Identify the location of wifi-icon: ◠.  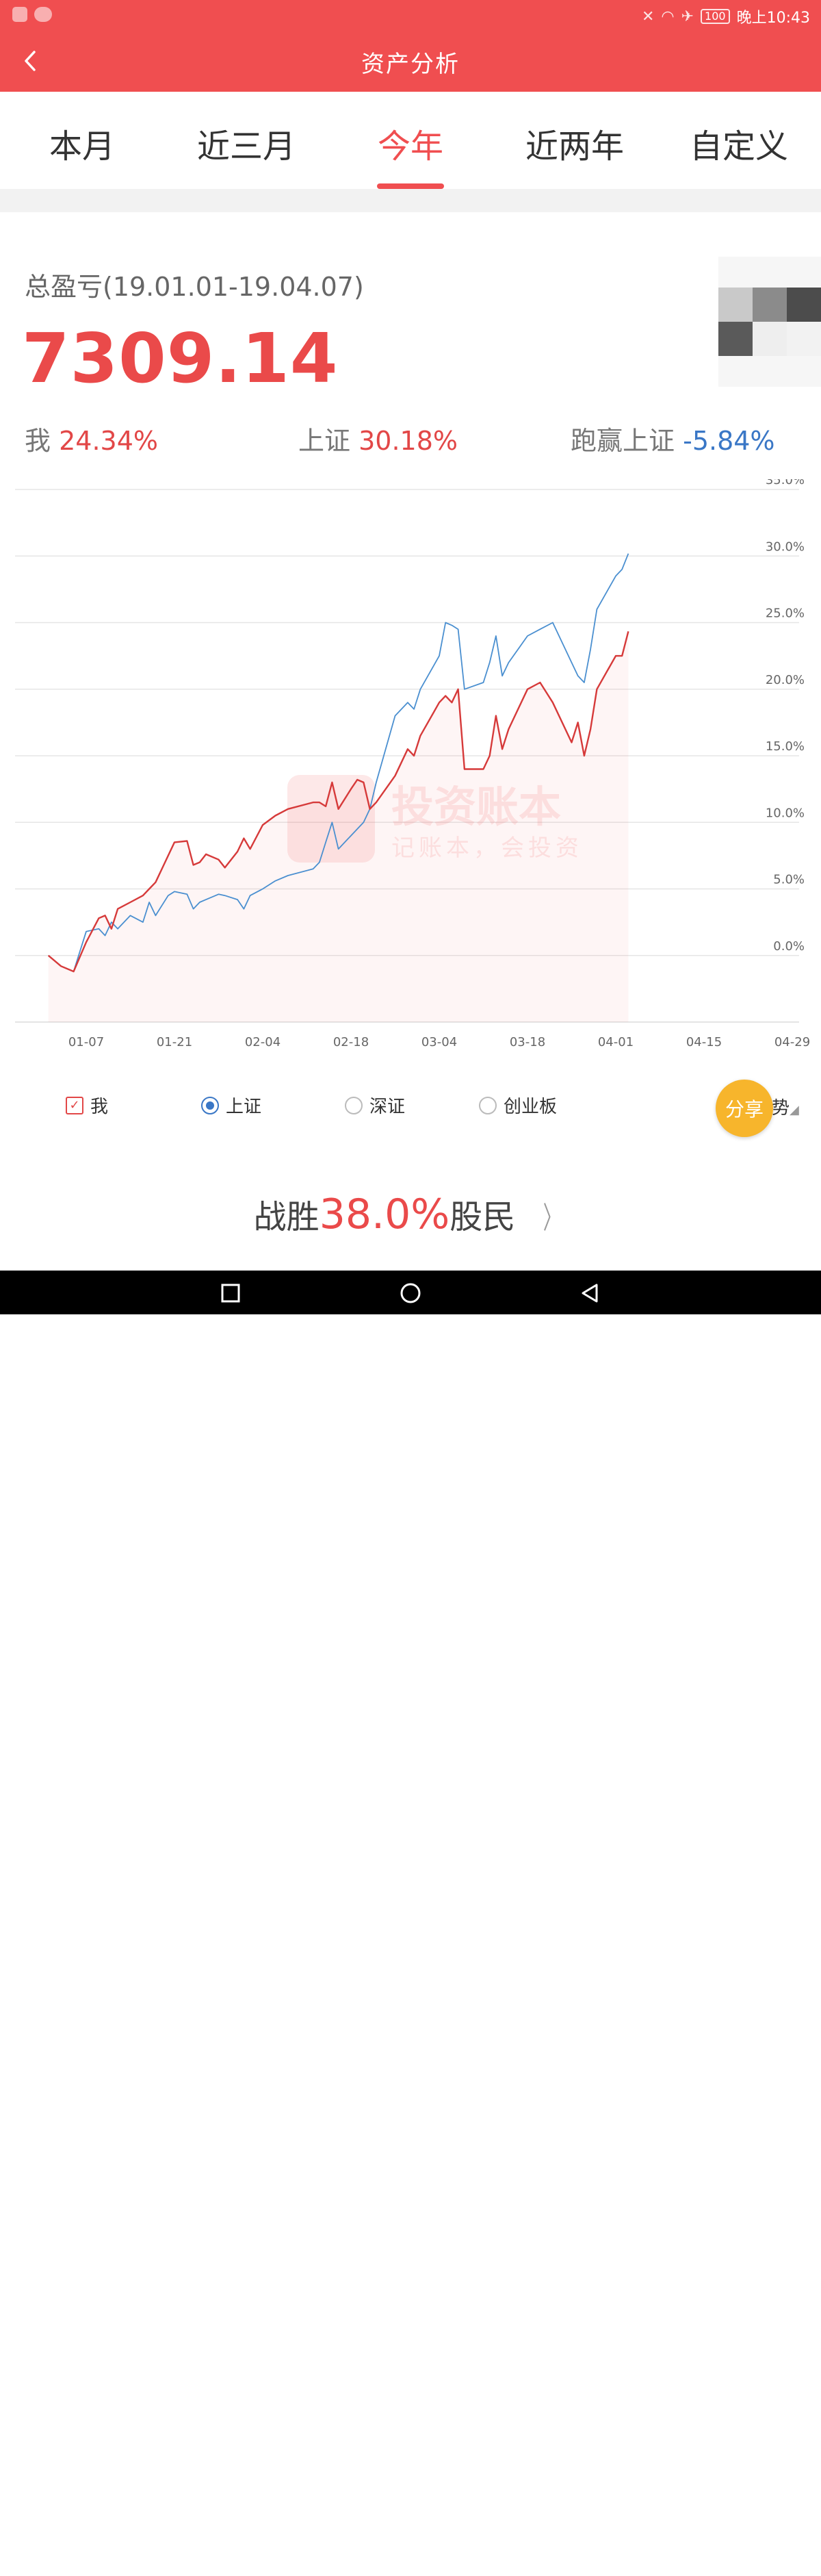
(668, 16).